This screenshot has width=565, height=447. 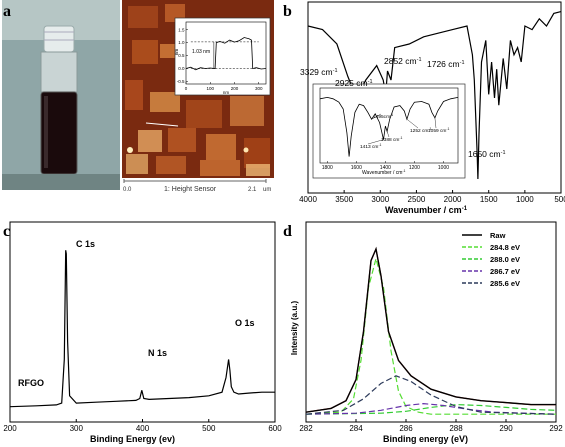 What do you see at coordinates (506, 428) in the screenshot?
I see `x-tick-label: 290` at bounding box center [506, 428].